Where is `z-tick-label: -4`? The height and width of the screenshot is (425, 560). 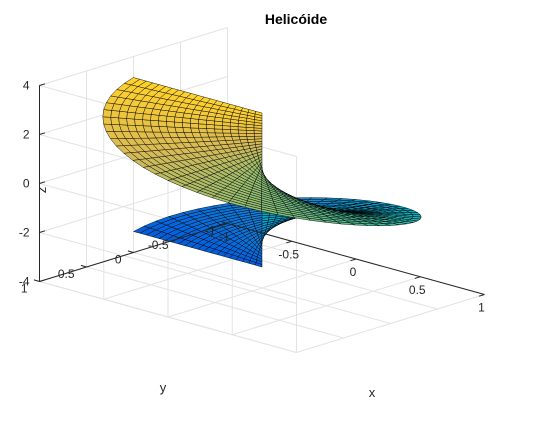
z-tick-label: -4 is located at coordinates (24, 282).